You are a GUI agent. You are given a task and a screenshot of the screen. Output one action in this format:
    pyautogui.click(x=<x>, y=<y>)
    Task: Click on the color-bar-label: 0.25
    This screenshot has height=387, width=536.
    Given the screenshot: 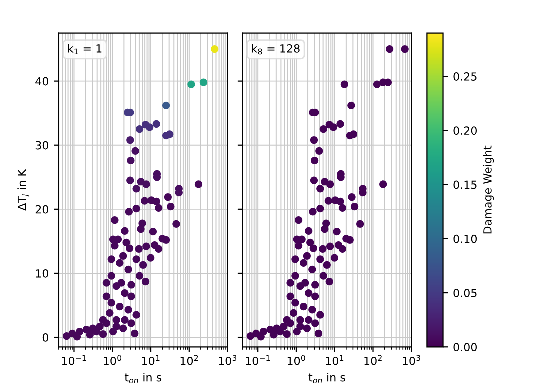 What is the action you would take?
    pyautogui.click(x=465, y=76)
    